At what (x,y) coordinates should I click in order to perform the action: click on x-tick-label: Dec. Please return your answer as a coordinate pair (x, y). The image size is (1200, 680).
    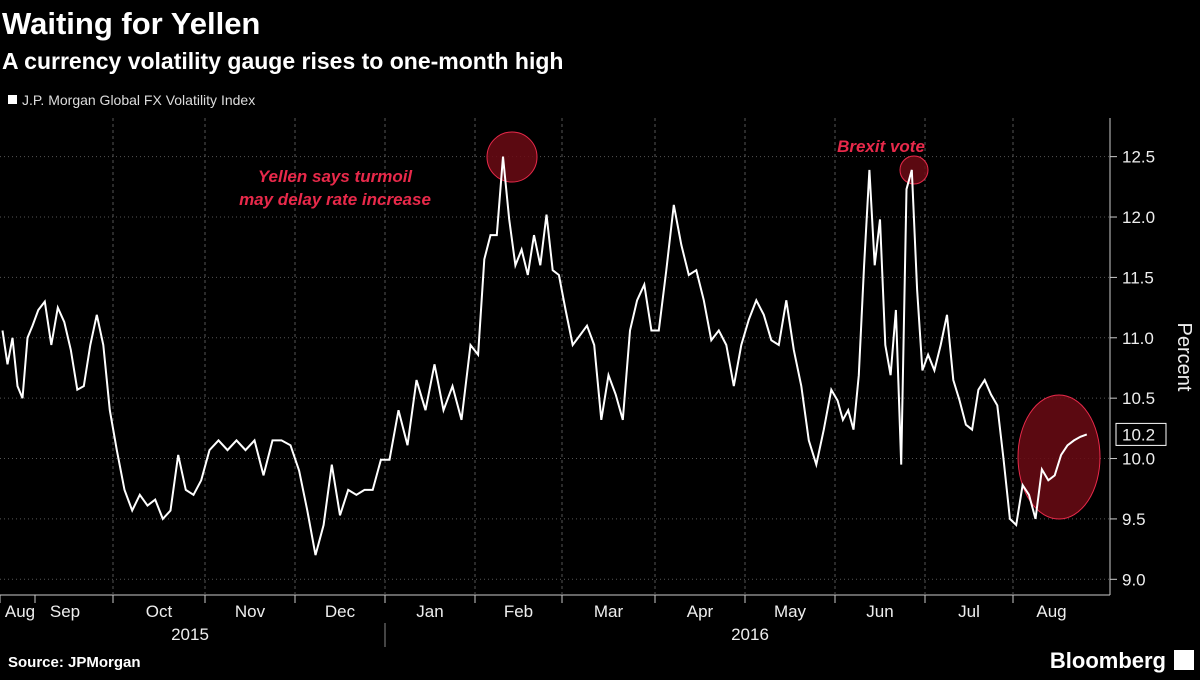
    Looking at the image, I should click on (340, 611).